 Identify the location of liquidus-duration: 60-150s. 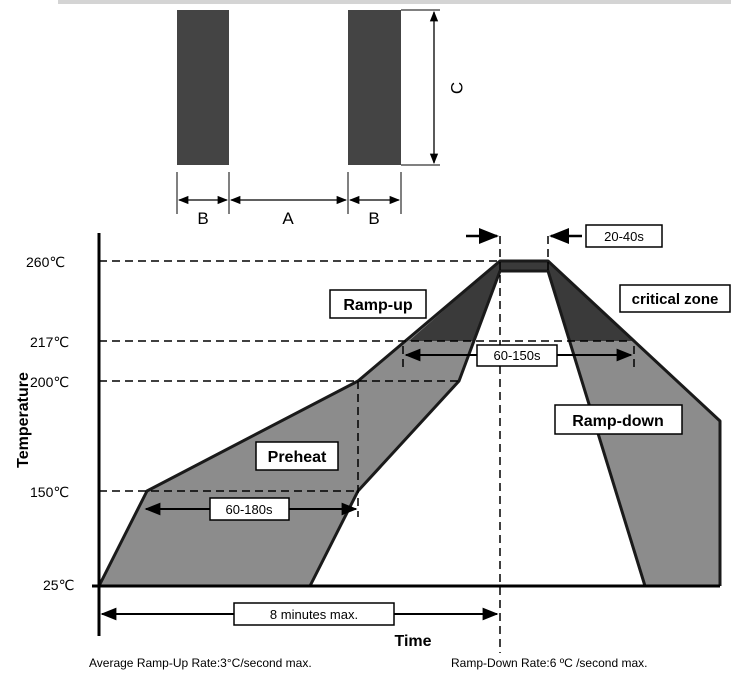
(517, 355).